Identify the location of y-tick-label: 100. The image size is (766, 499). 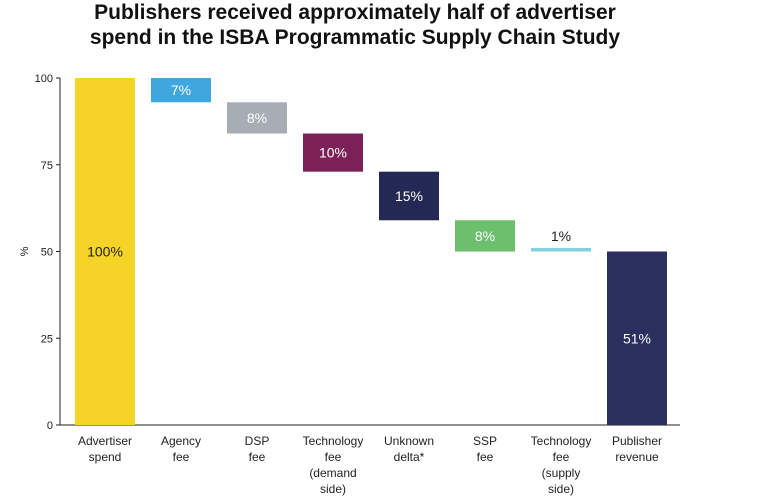
(44, 79).